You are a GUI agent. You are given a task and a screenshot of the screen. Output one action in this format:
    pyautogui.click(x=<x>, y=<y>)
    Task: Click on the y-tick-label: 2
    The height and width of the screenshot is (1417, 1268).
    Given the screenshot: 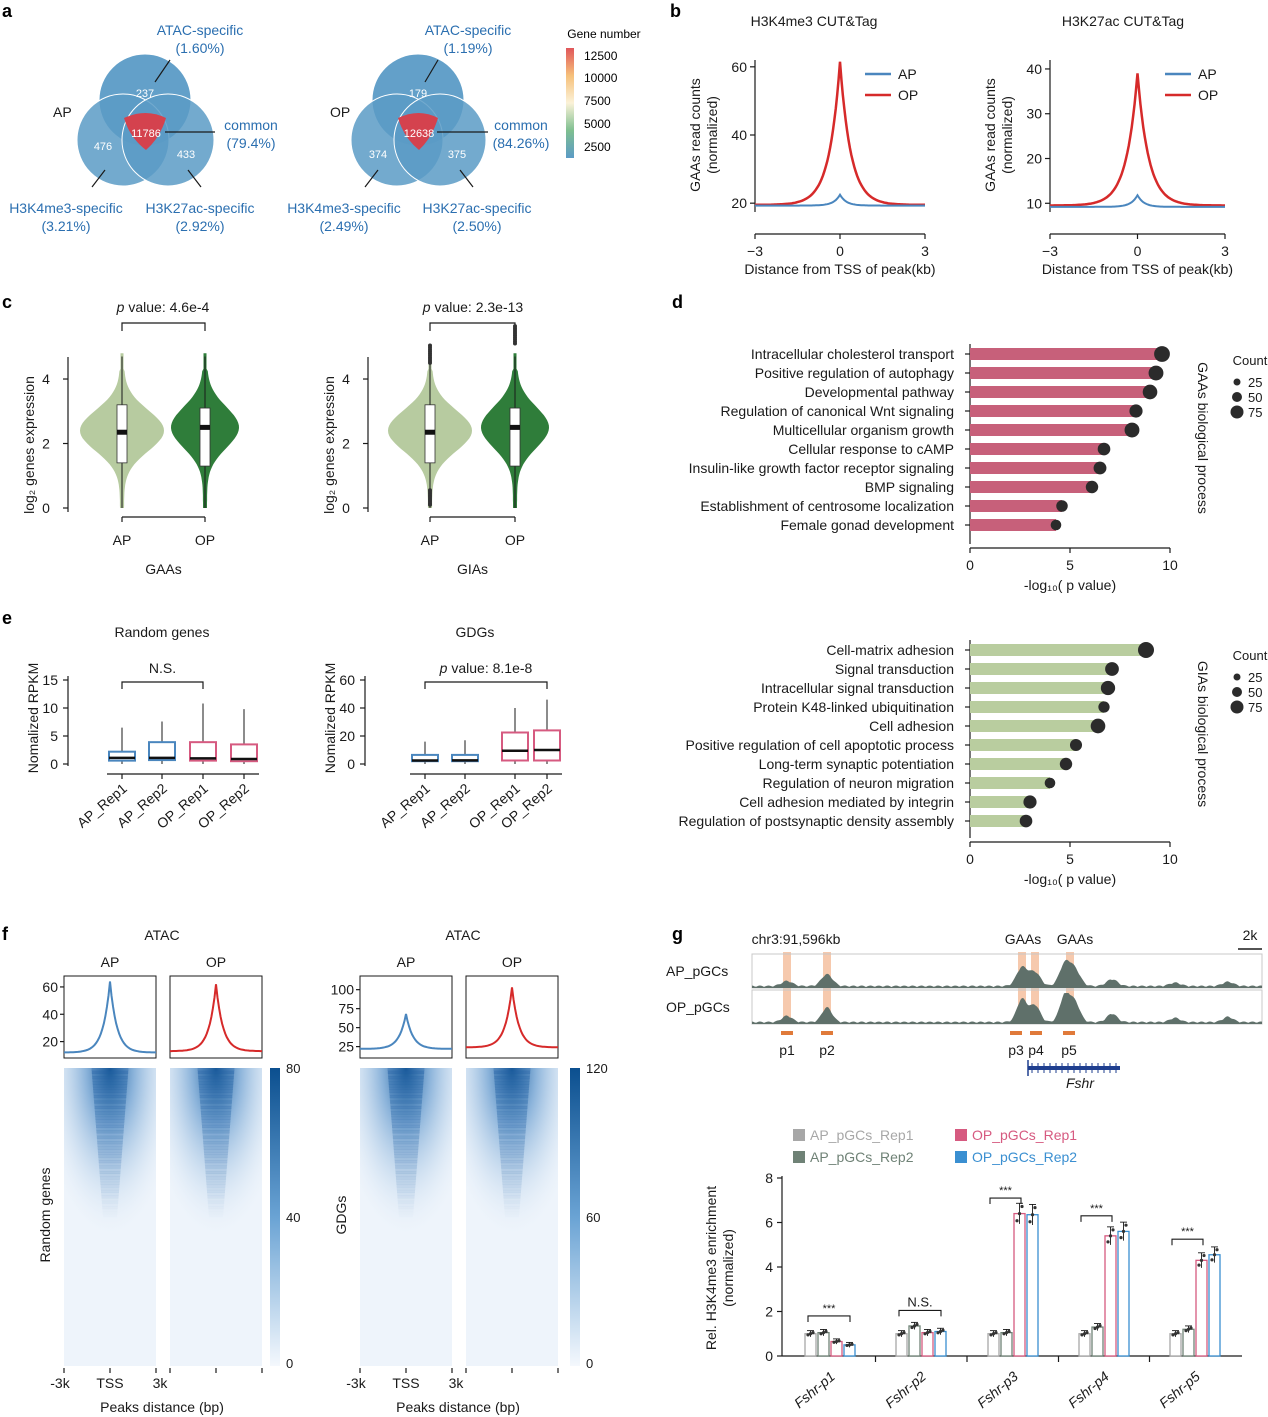 What is the action you would take?
    pyautogui.click(x=46, y=444)
    